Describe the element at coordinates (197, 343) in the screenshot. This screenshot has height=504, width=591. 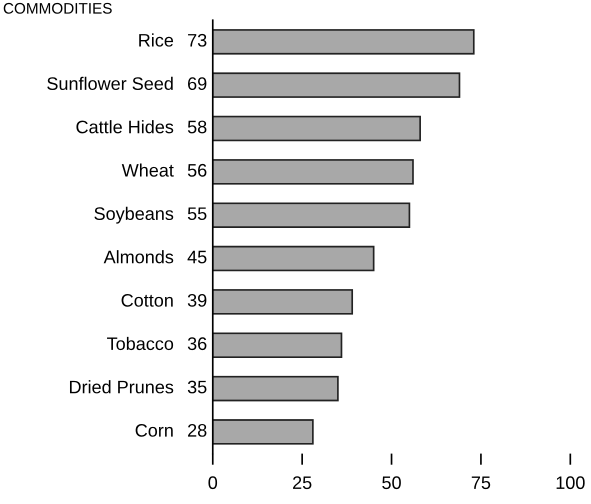
I see `data-label: 36` at that location.